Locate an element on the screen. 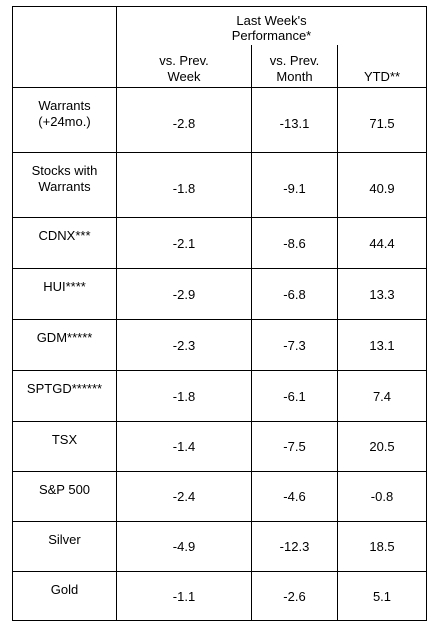  row-label: HUI**** is located at coordinates (64, 294).